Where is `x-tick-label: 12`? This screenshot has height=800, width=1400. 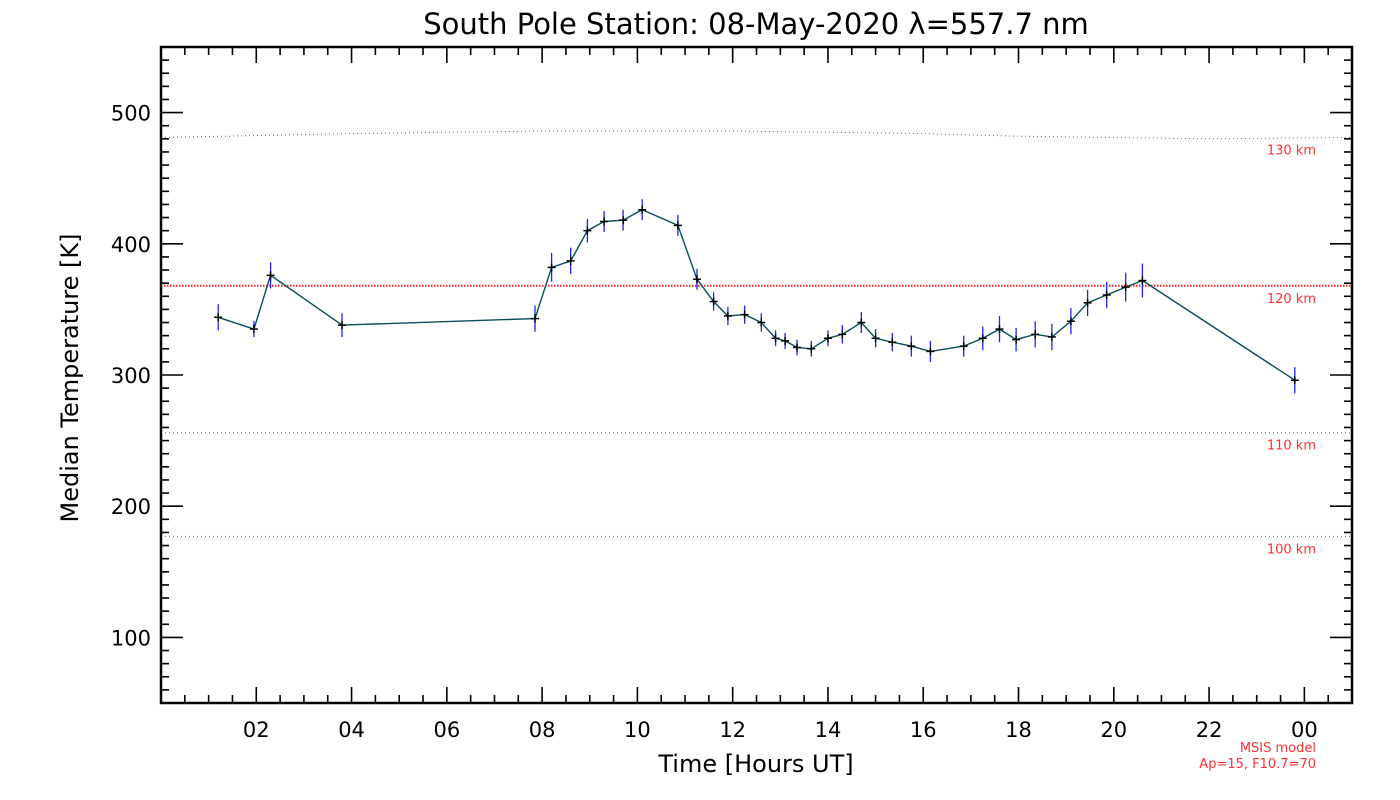 x-tick-label: 12 is located at coordinates (732, 730).